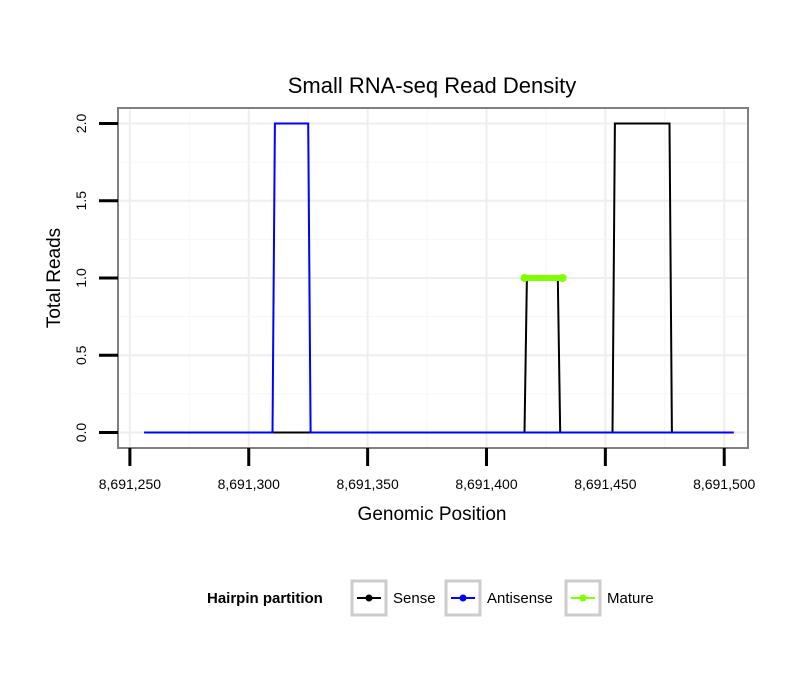 The height and width of the screenshot is (690, 810). I want to click on y-tick-label: 0.5, so click(81, 355).